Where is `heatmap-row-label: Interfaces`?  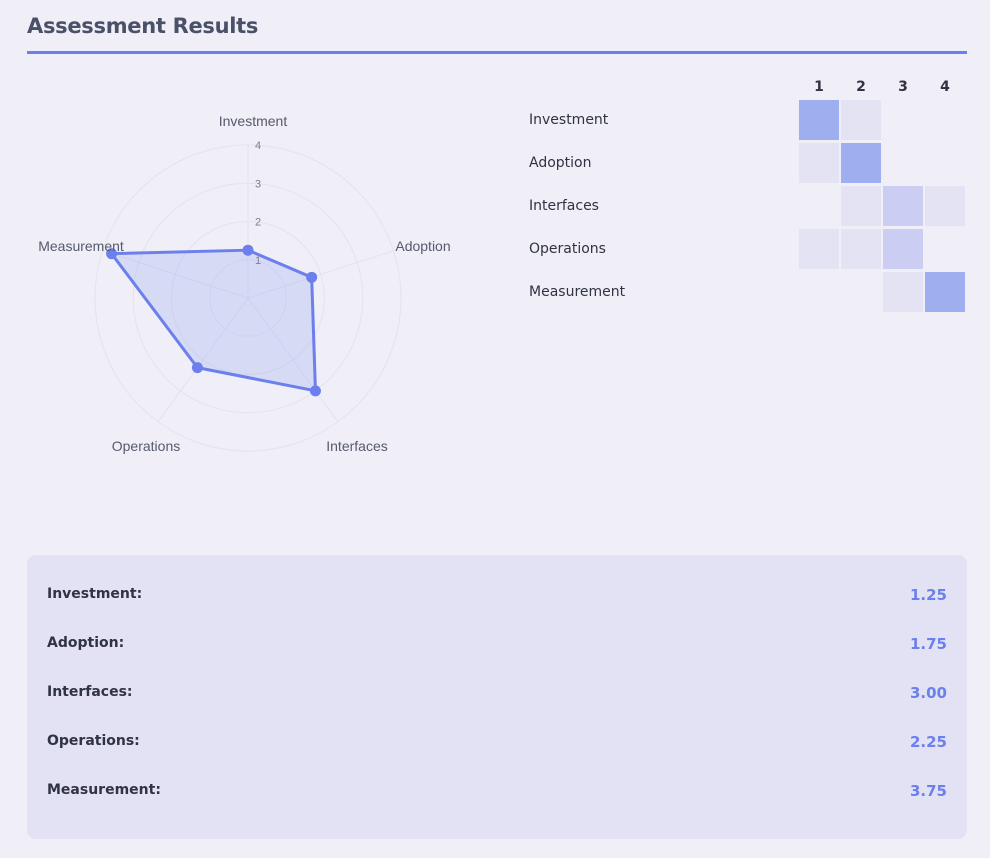
heatmap-row-label: Interfaces is located at coordinates (564, 206).